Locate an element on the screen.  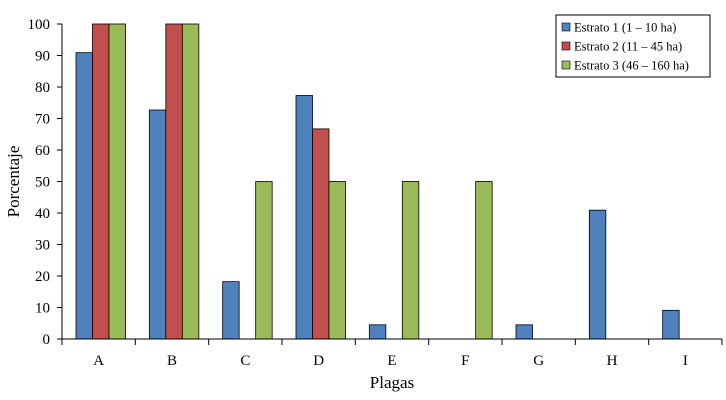
x-axis-ticks: A B C D E F G H I is located at coordinates (392, 354).